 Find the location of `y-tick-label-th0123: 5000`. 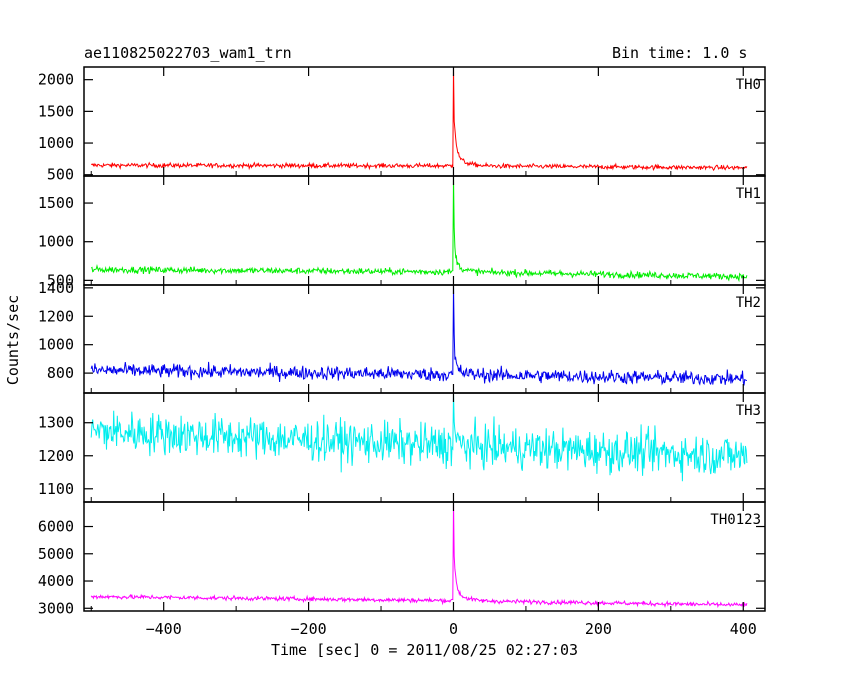

y-tick-label-th0123: 5000 is located at coordinates (56, 554).